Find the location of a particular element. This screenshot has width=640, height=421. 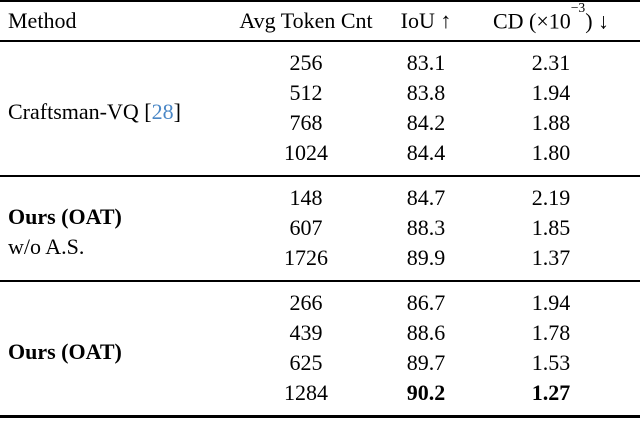

cd-cell-best: 1.27 is located at coordinates (551, 392).